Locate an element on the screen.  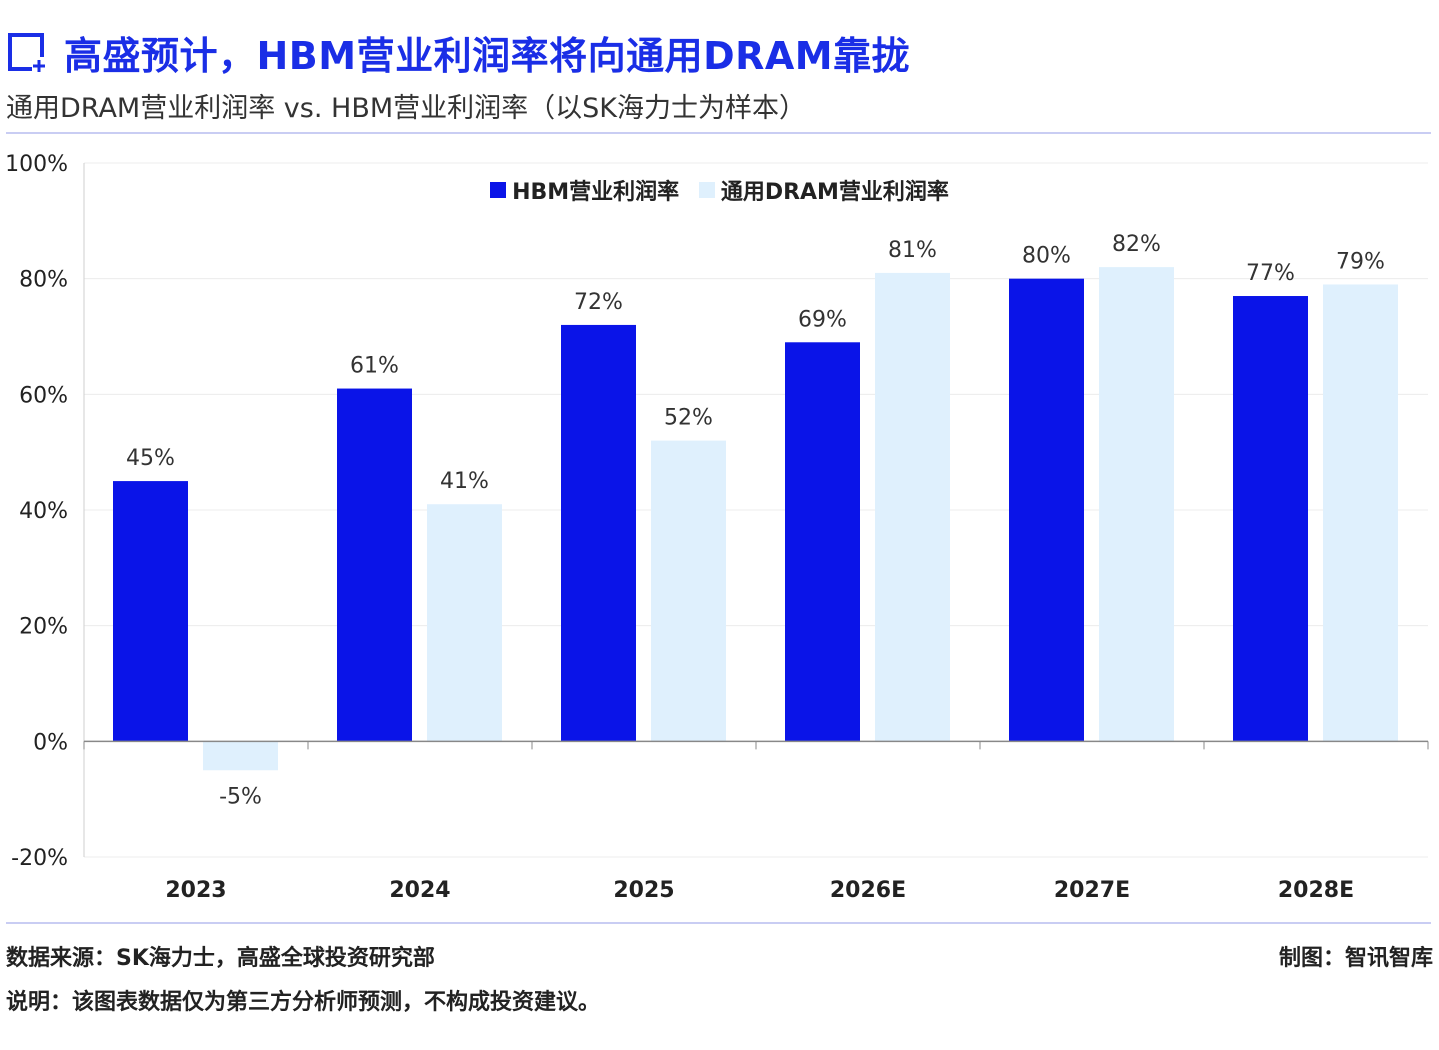
y-tick-label: 0% is located at coordinates (50, 742).